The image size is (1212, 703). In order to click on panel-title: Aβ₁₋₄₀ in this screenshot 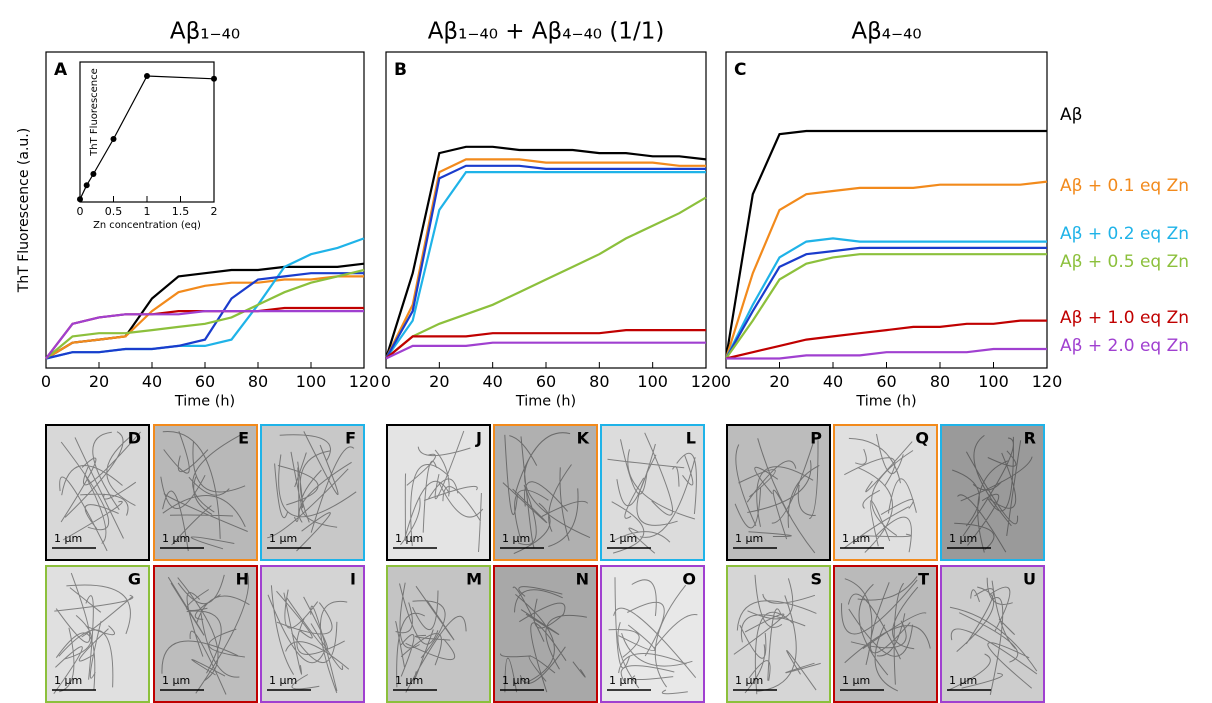, I will do `click(205, 32)`.